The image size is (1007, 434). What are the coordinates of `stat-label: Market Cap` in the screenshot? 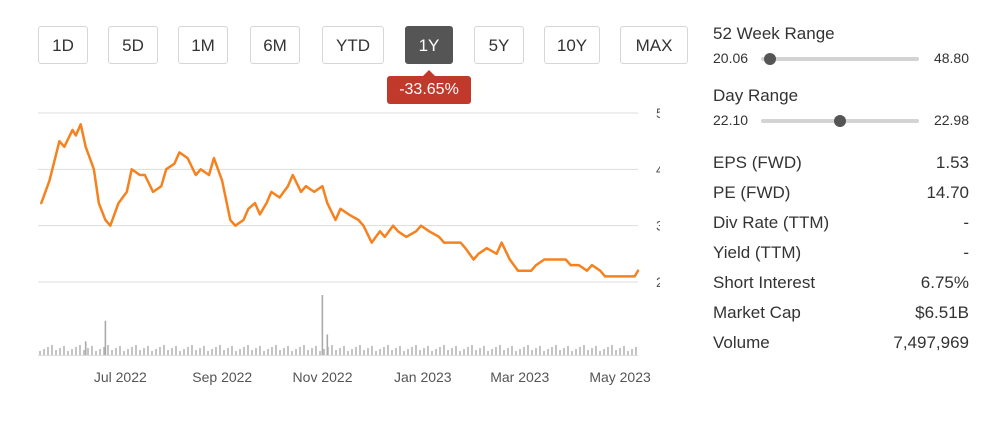 It's located at (757, 312).